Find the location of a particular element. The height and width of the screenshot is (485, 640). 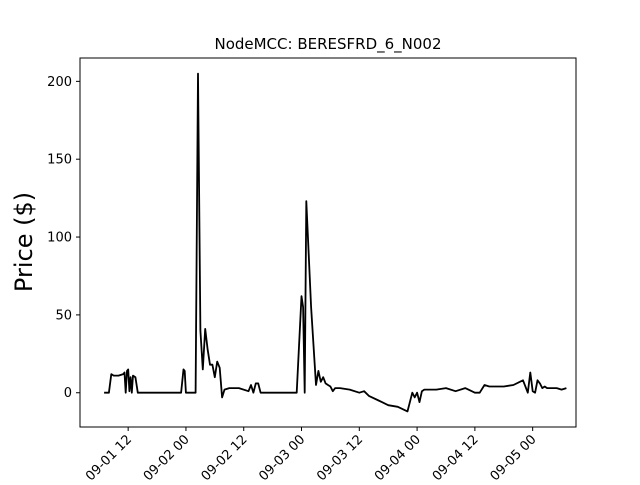

chart-title: NodeMCC: BERESFRD_6_N002 is located at coordinates (327, 44).